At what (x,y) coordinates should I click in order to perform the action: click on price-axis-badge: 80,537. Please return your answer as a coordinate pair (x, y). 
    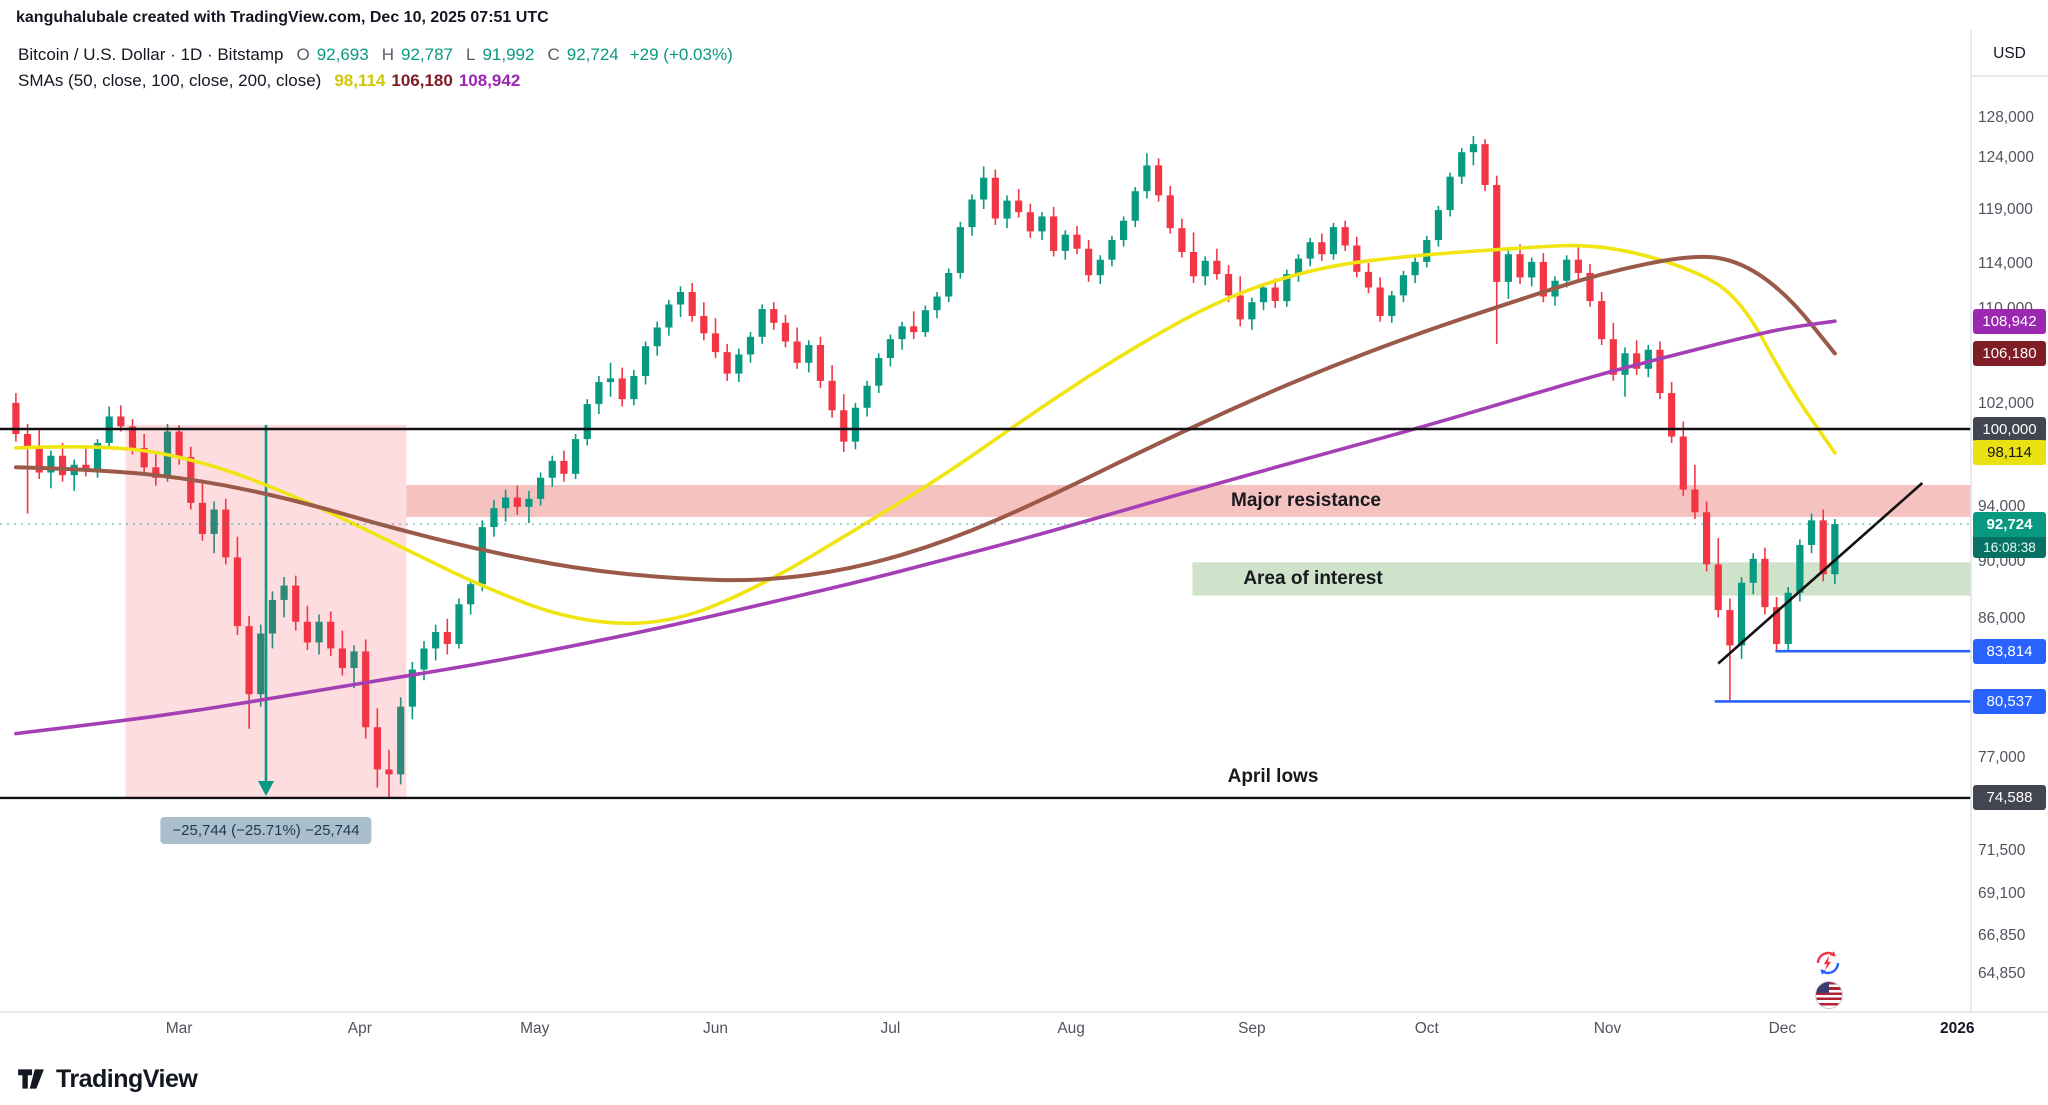
    Looking at the image, I should click on (2009, 701).